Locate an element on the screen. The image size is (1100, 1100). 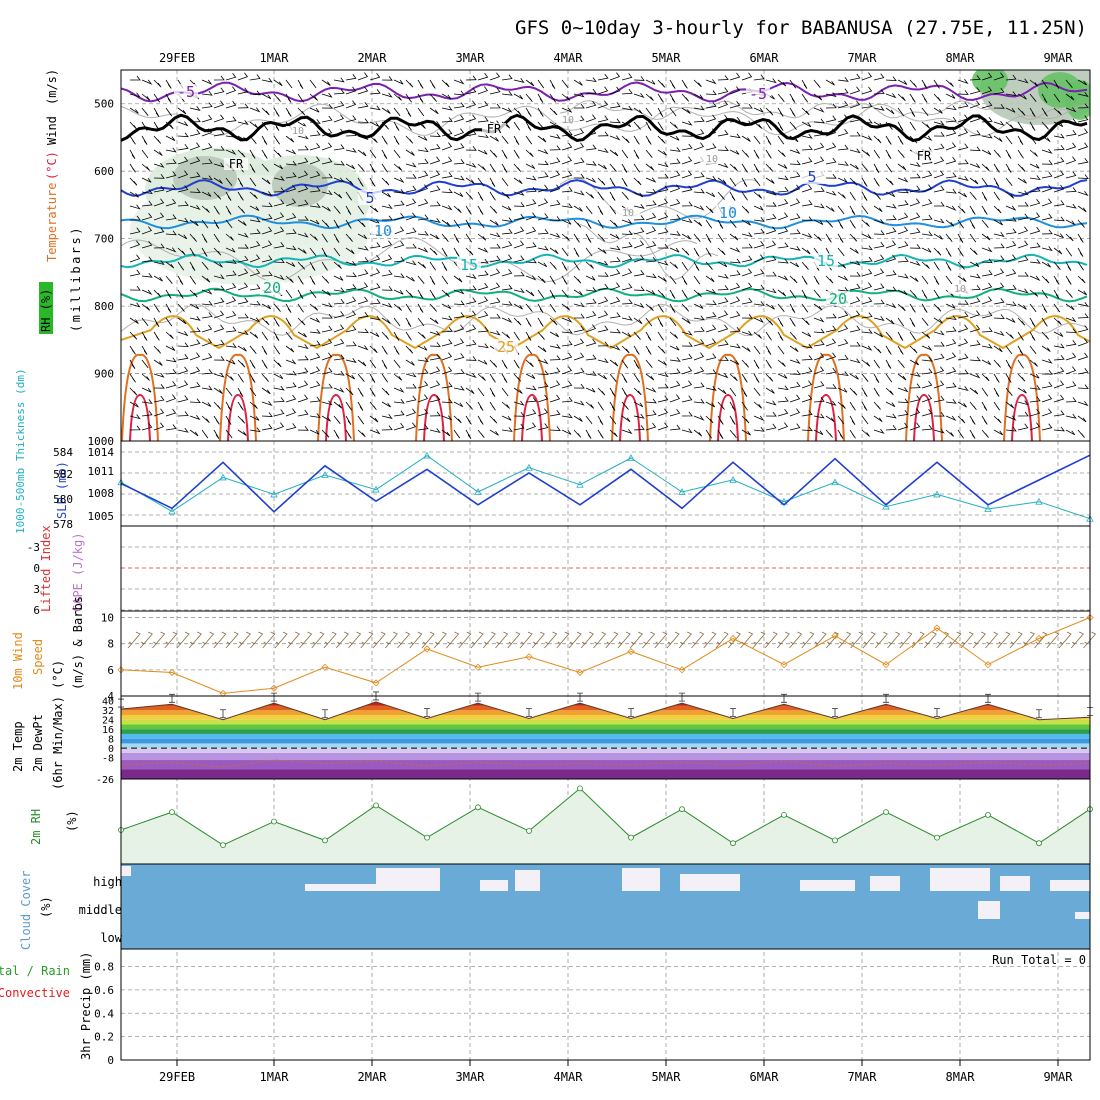
pressure-tick-label: 900 is located at coordinates (104, 374).